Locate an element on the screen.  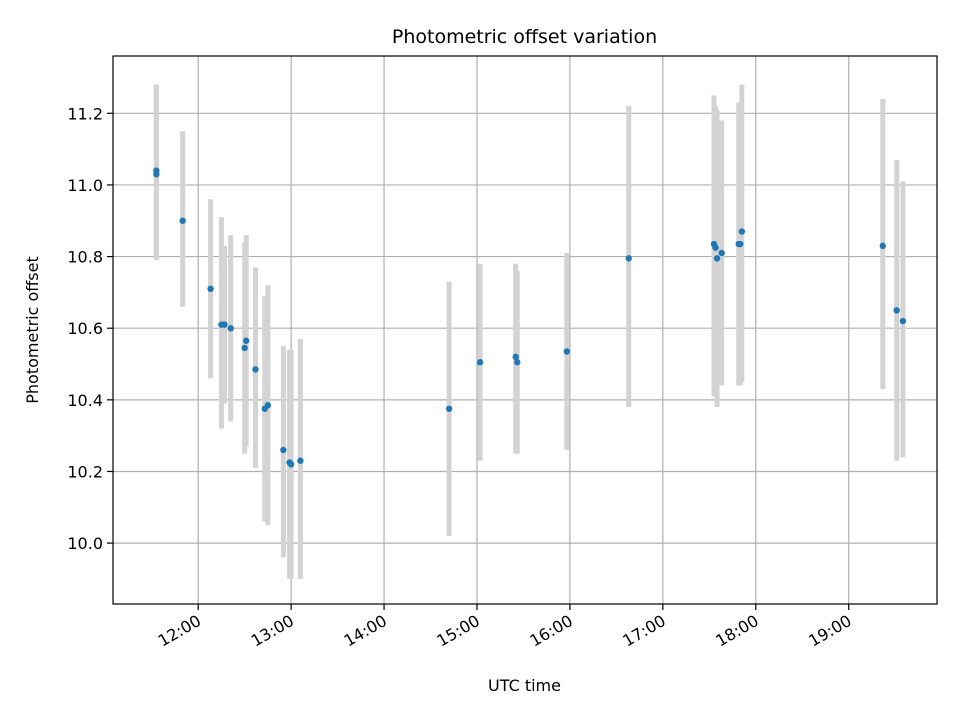
y-tick-label: 10.2 is located at coordinates (85, 471).